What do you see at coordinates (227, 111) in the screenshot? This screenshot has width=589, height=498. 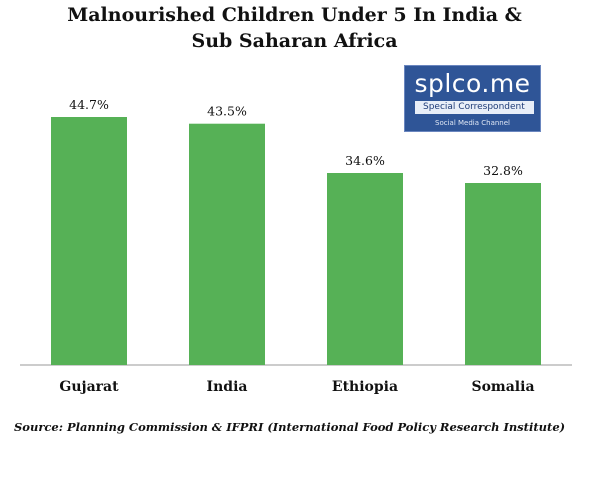 I see `data-label-india: 43.5%` at bounding box center [227, 111].